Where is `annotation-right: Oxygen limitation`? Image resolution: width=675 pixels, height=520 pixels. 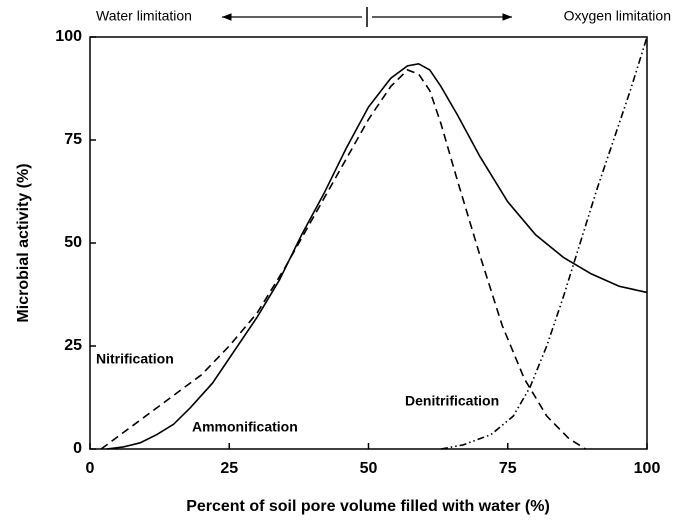
annotation-right: Oxygen limitation is located at coordinates (617, 16).